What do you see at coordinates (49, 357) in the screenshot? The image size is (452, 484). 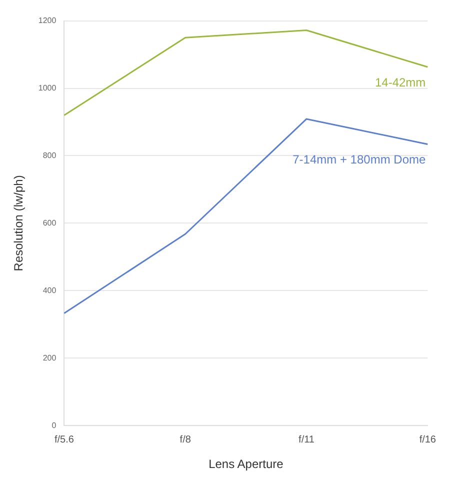 I see `y-tick-label: 200` at bounding box center [49, 357].